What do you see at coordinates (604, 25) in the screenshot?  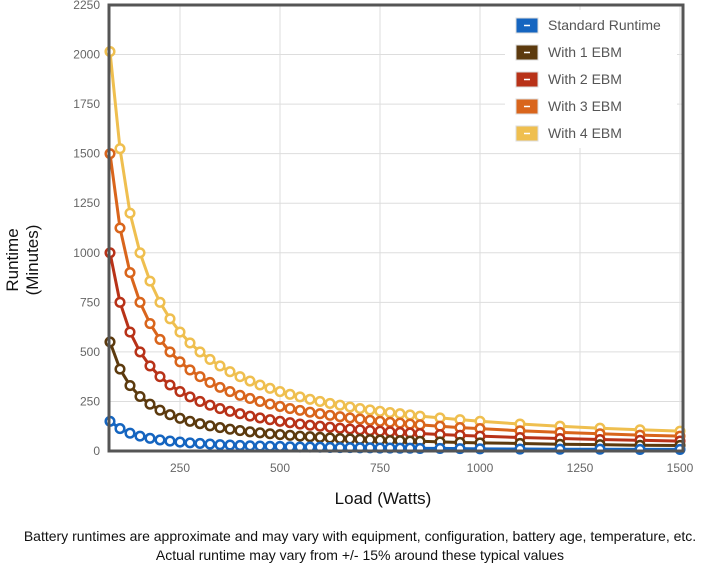 I see `legend-label: Standard Runtime` at bounding box center [604, 25].